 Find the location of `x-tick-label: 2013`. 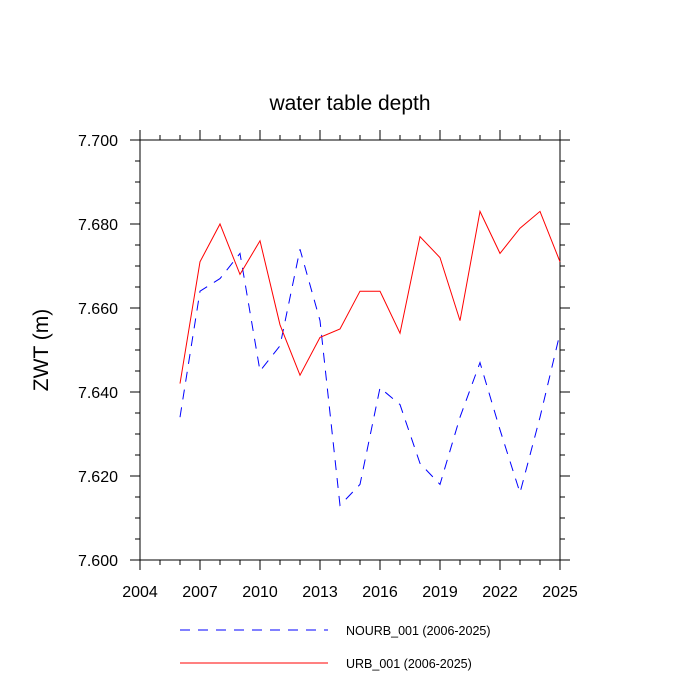

x-tick-label: 2013 is located at coordinates (320, 592).